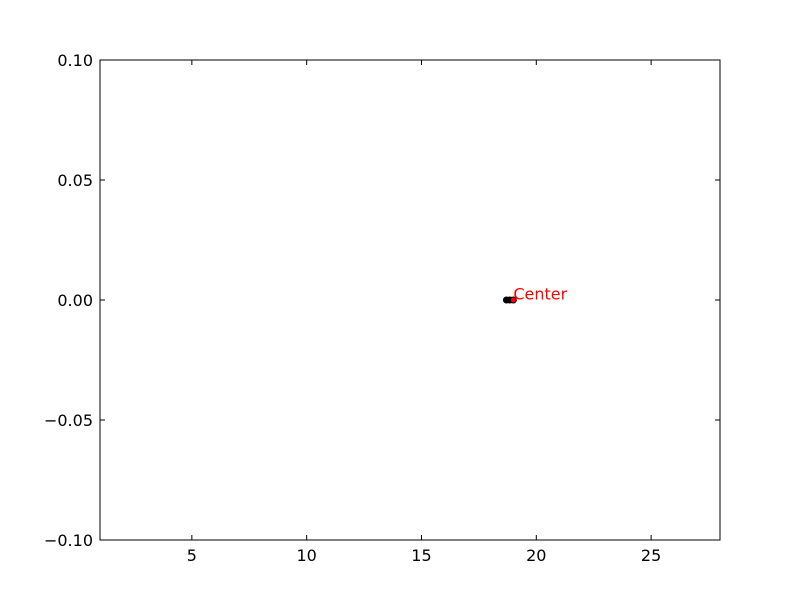 This screenshot has height=600, width=800. I want to click on annotations-layer: Center, so click(540, 294).